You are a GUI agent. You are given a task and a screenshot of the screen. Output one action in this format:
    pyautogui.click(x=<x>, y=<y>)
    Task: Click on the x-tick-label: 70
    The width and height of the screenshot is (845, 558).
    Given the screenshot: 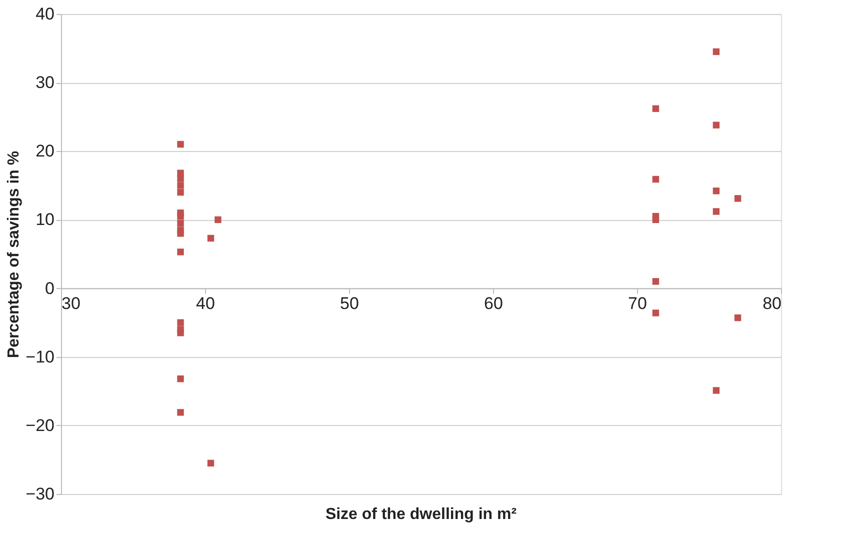 What is the action you would take?
    pyautogui.click(x=637, y=303)
    